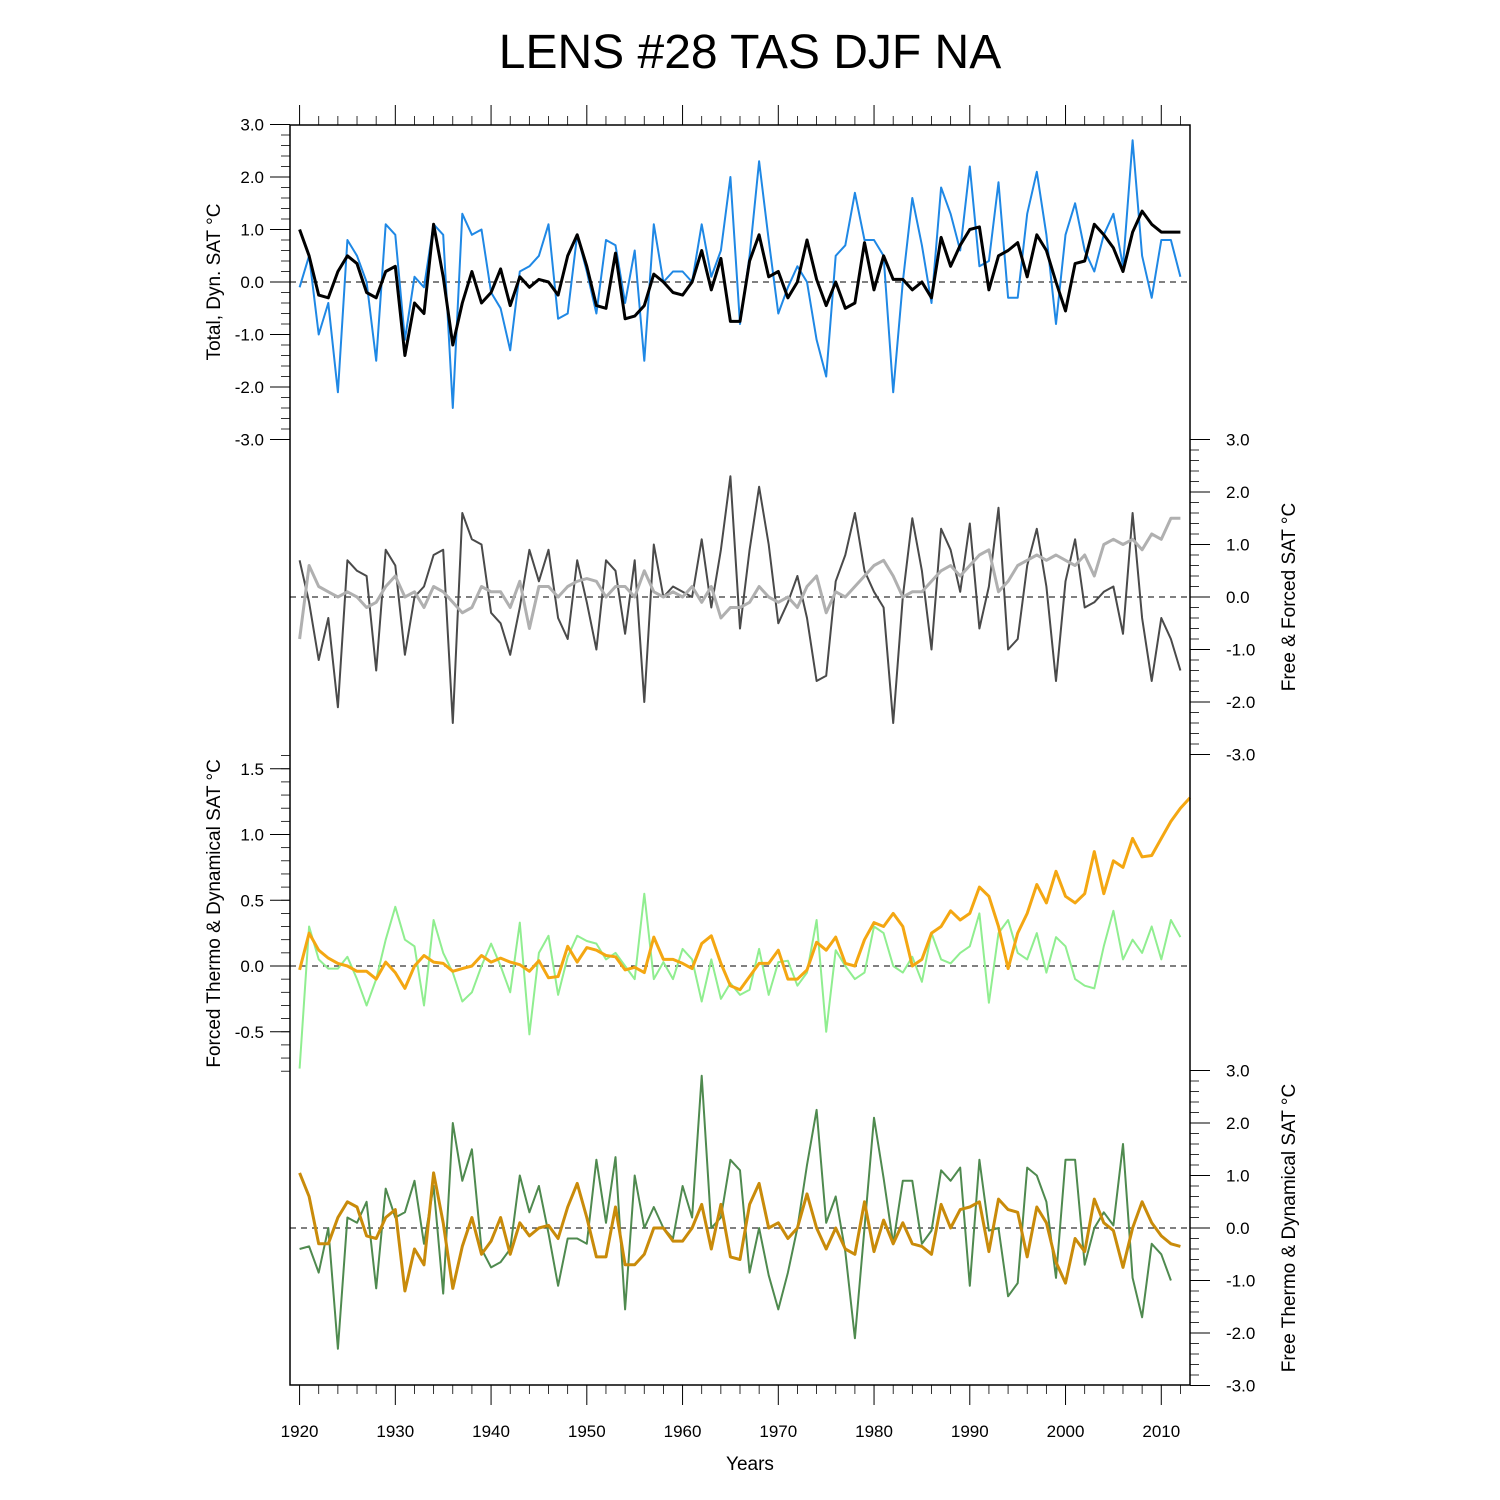 This screenshot has width=1500, height=1500. What do you see at coordinates (252, 125) in the screenshot?
I see `y-tick-label-p1-6: 3.0` at bounding box center [252, 125].